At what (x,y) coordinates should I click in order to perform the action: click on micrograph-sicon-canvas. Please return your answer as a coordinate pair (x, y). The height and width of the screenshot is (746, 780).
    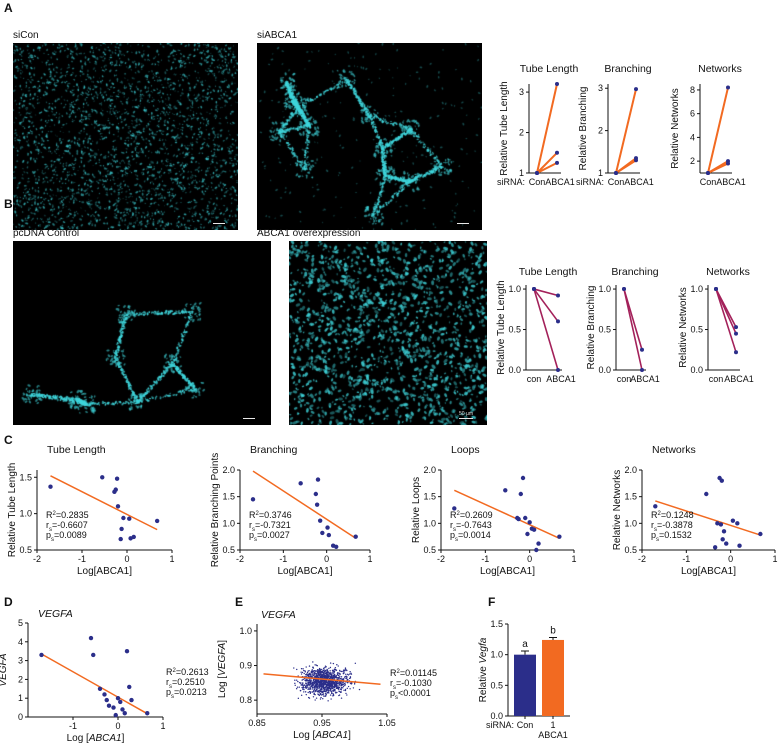
    Looking at the image, I should click on (125, 136).